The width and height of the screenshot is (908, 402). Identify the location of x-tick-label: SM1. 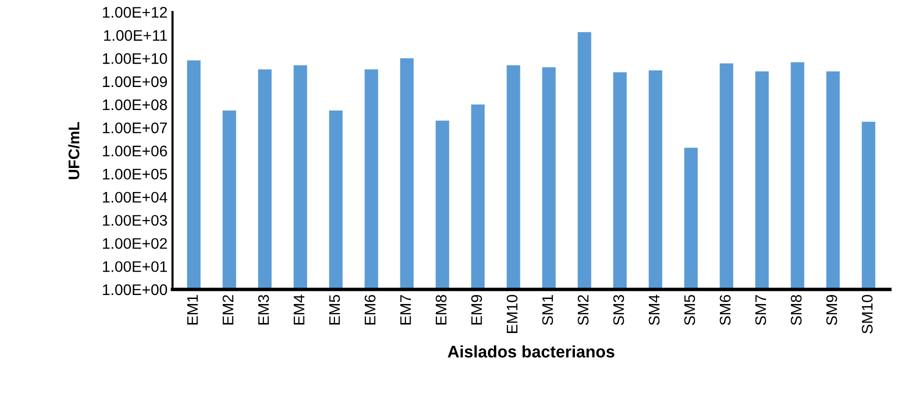
(548, 310).